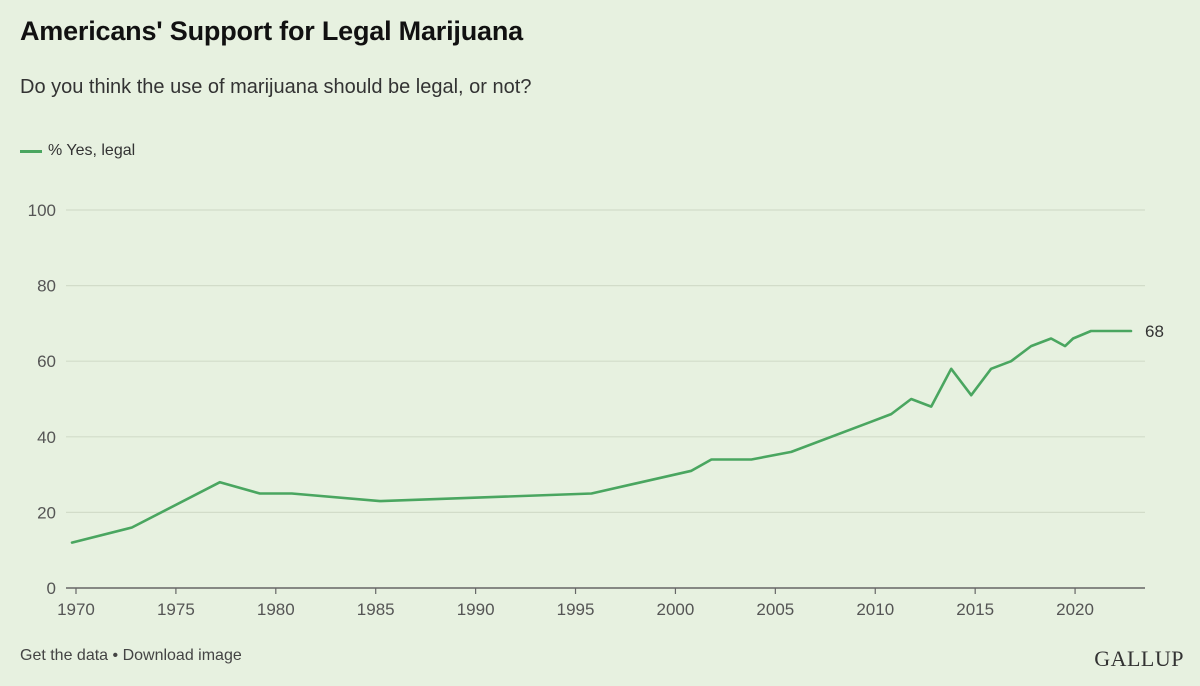 This screenshot has height=686, width=1200. Describe the element at coordinates (76, 609) in the screenshot. I see `x-tick-label-1970: 1970` at that location.